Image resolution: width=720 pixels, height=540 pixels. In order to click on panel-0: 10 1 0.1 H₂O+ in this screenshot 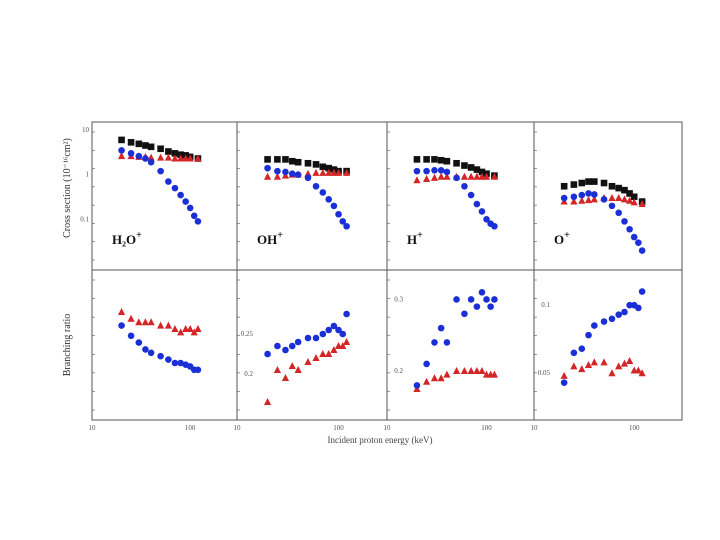, I will do `click(141, 193)`.